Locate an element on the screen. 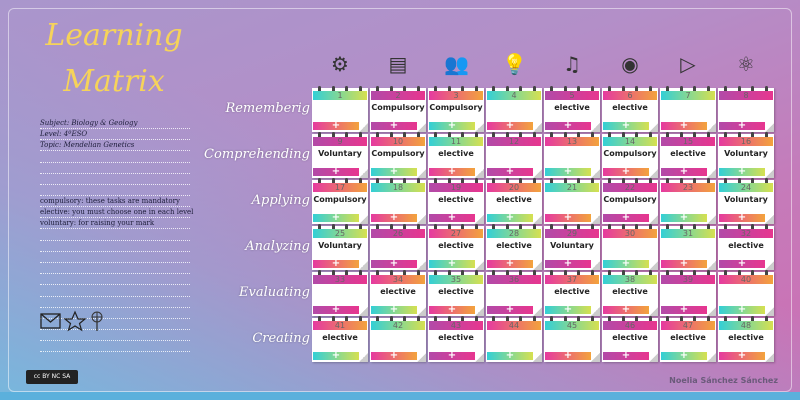  task-card: 20 elective + is located at coordinates (514, 201).